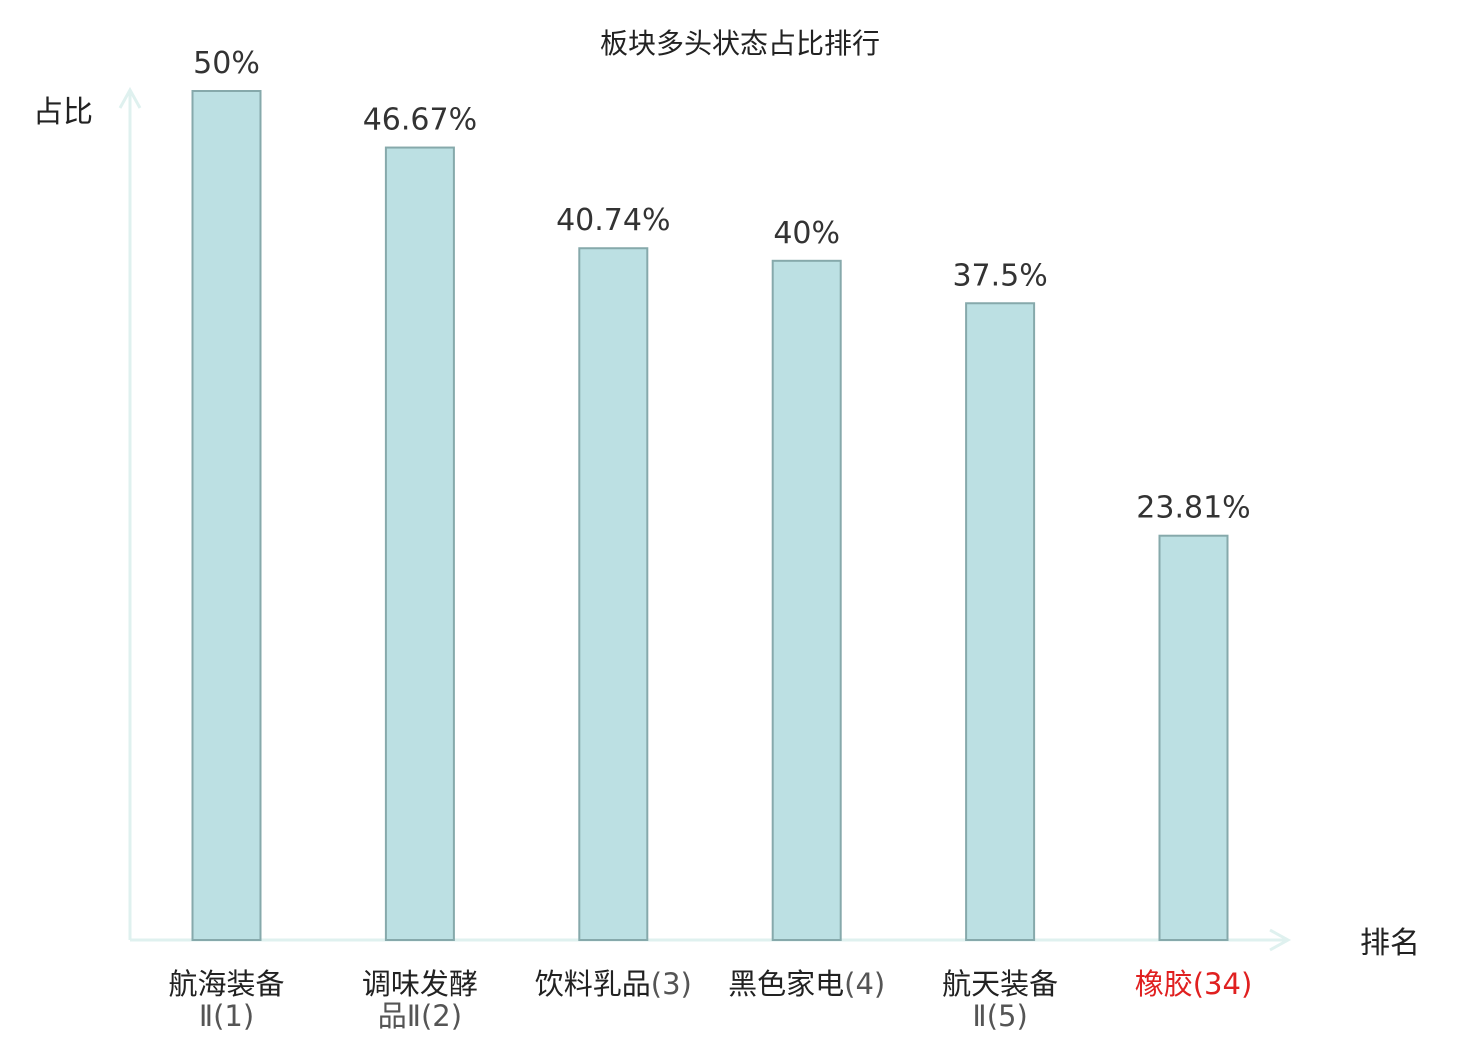 The image size is (1480, 1040). Describe the element at coordinates (864, 984) in the screenshot. I see `x-tick-rank: (4)` at that location.